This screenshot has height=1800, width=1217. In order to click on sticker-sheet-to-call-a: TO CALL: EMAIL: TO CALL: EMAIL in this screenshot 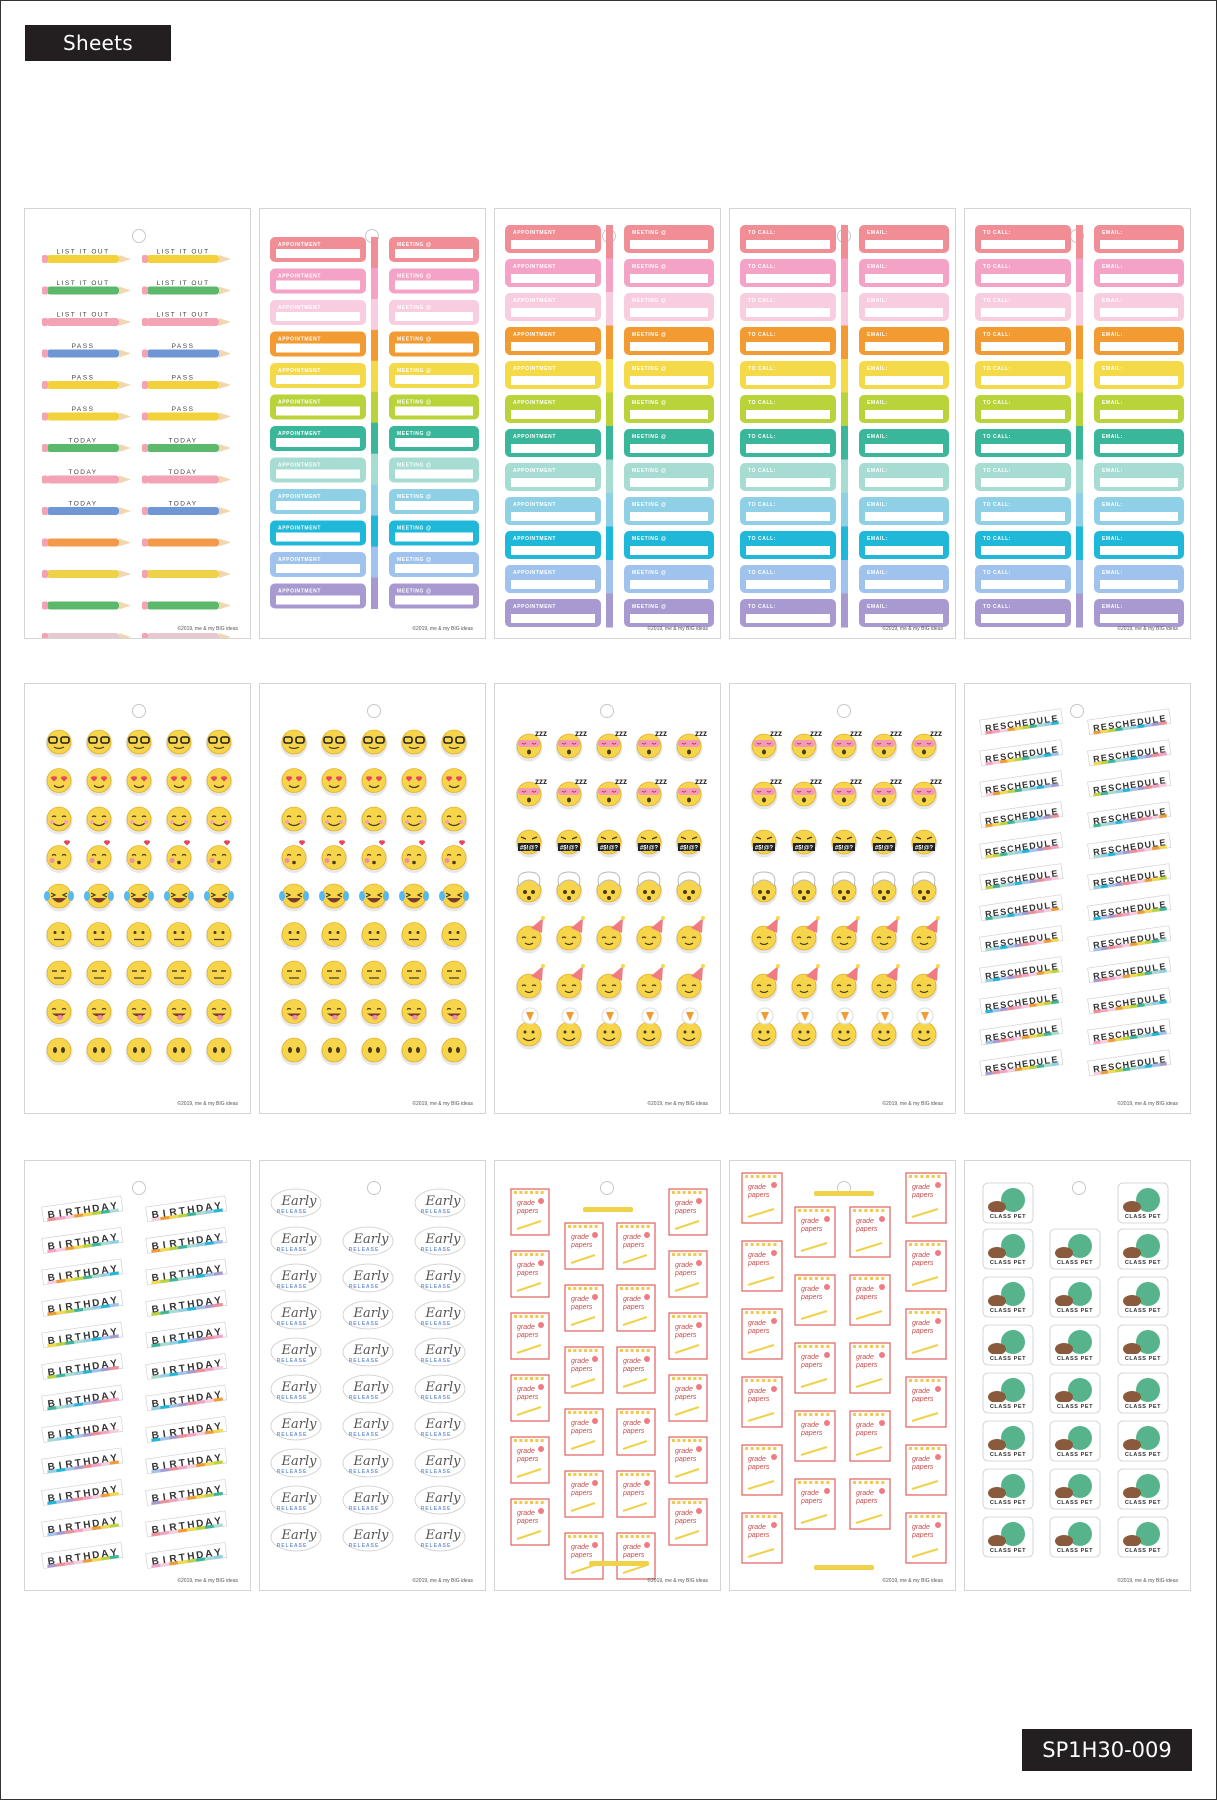, I will do `click(842, 423)`.